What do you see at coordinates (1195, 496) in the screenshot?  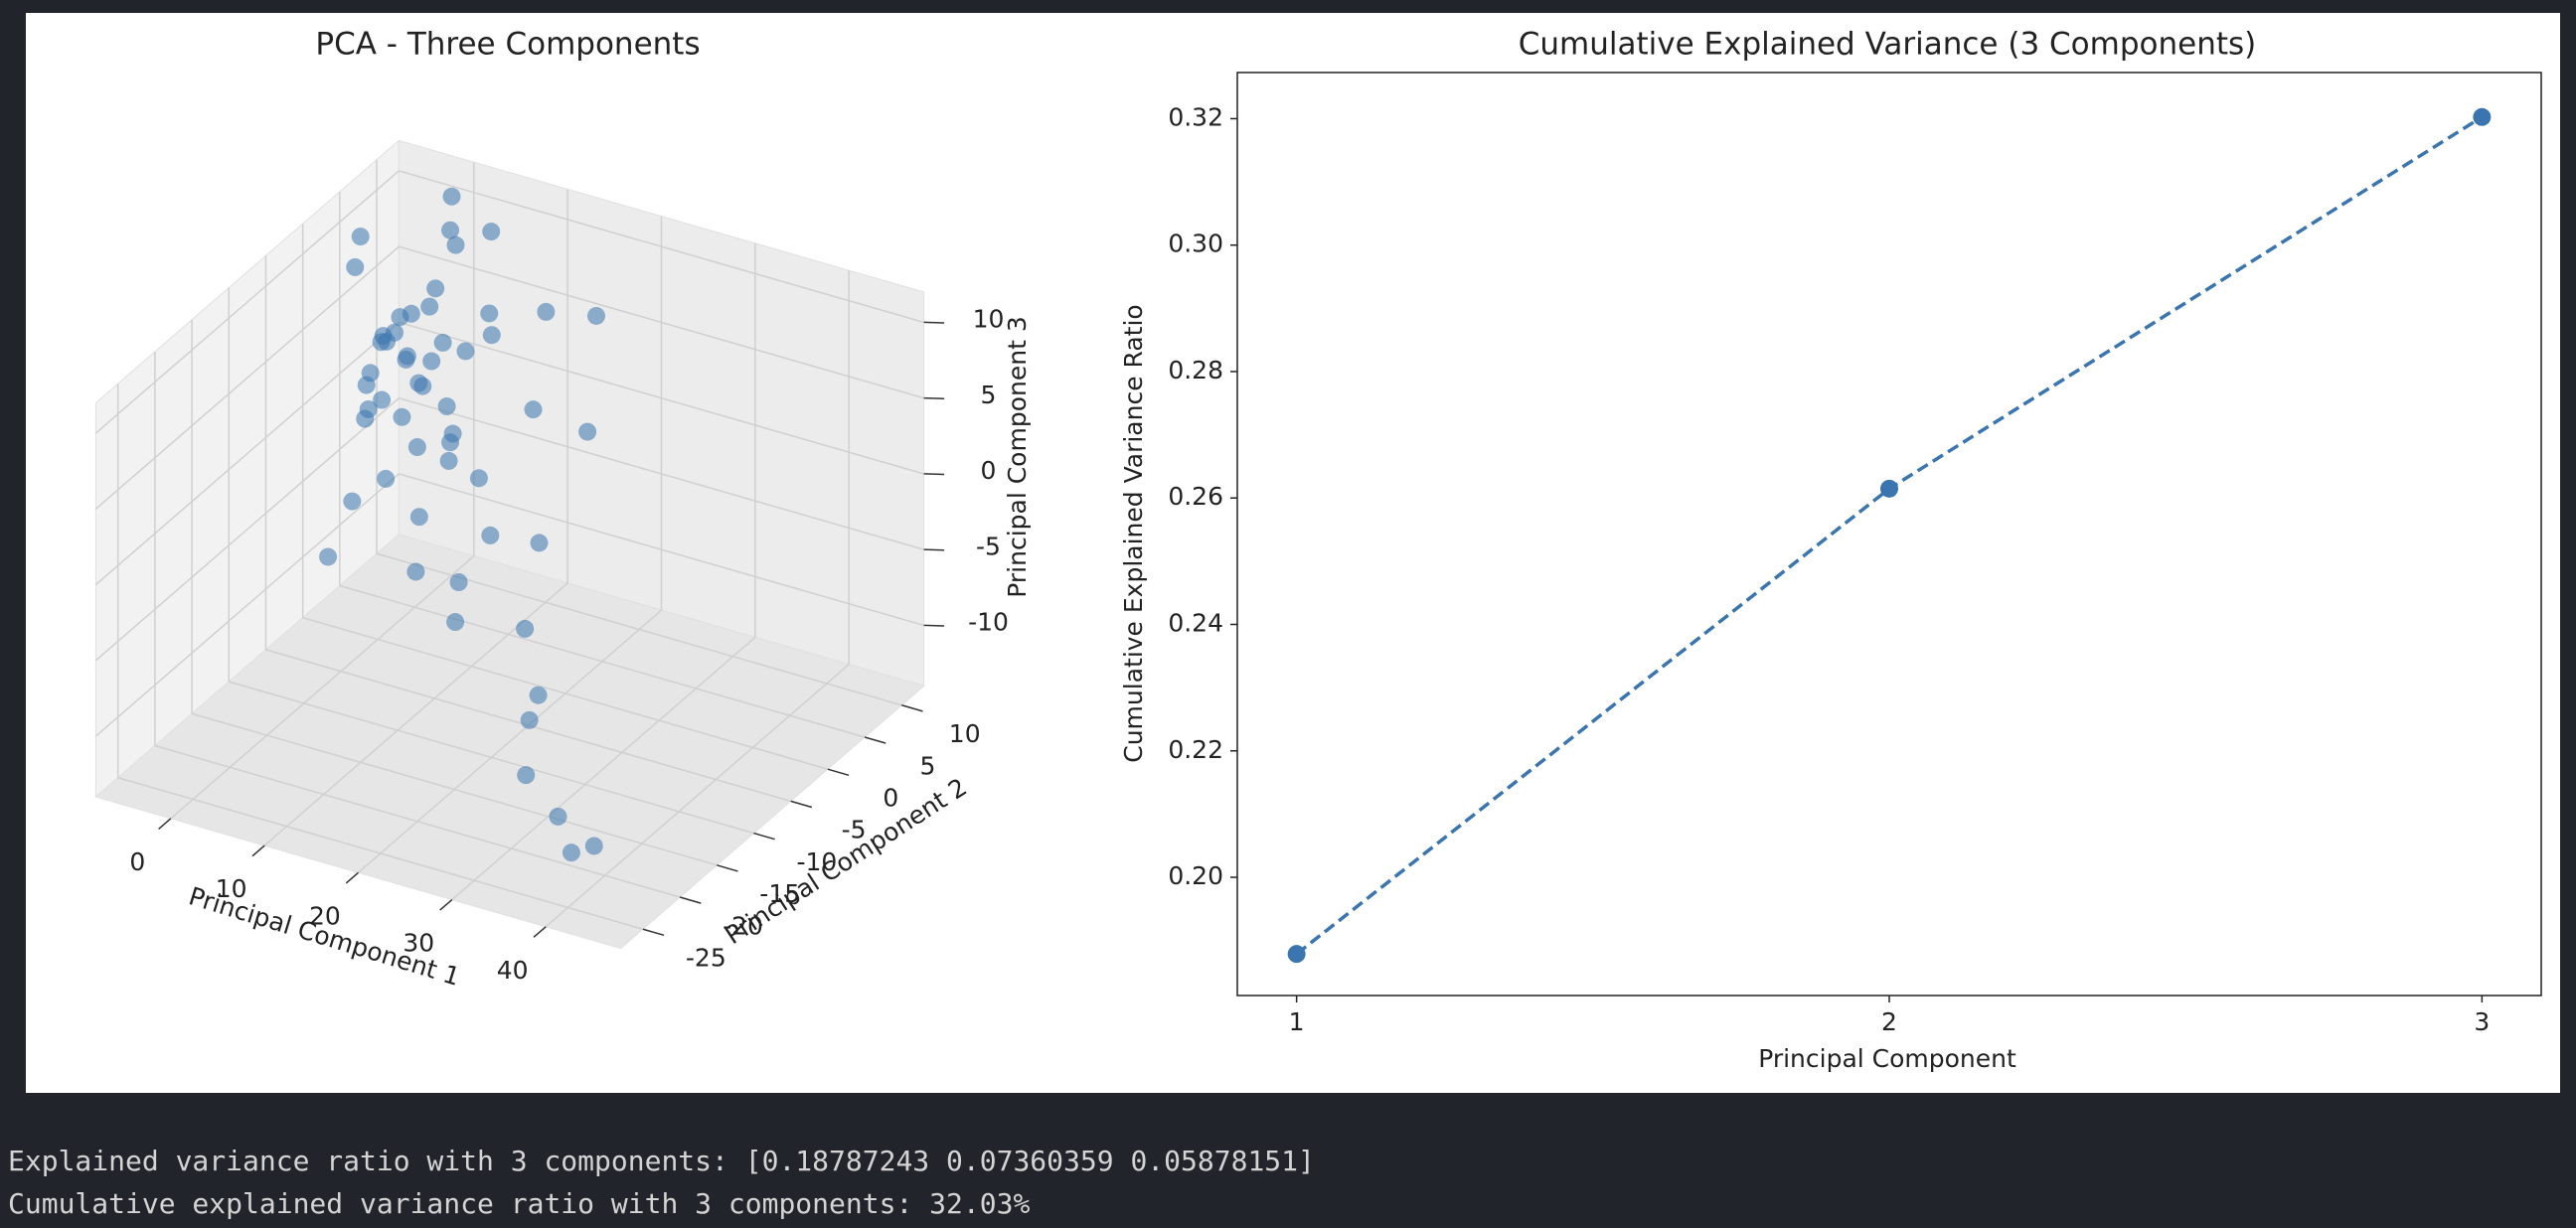 I see `y-tick-label: 0.26` at bounding box center [1195, 496].